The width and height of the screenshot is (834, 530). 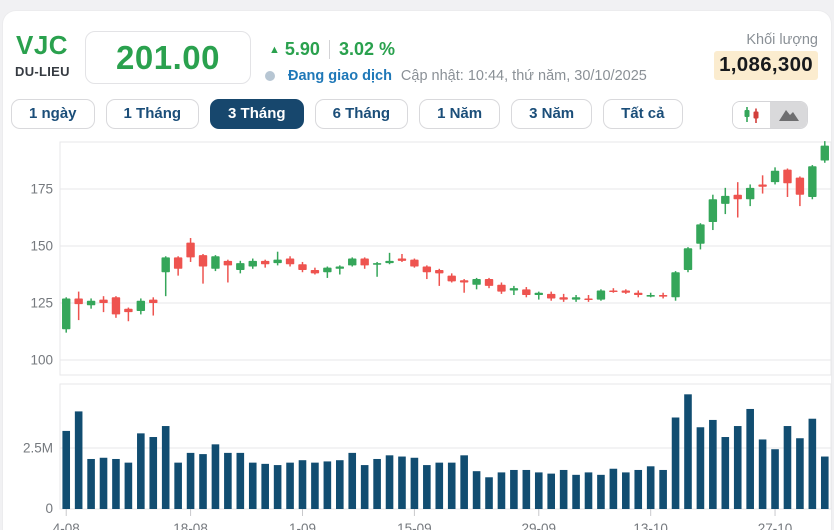 What do you see at coordinates (332, 49) in the screenshot?
I see `price-change: ▲ 5.90 3.02 %` at bounding box center [332, 49].